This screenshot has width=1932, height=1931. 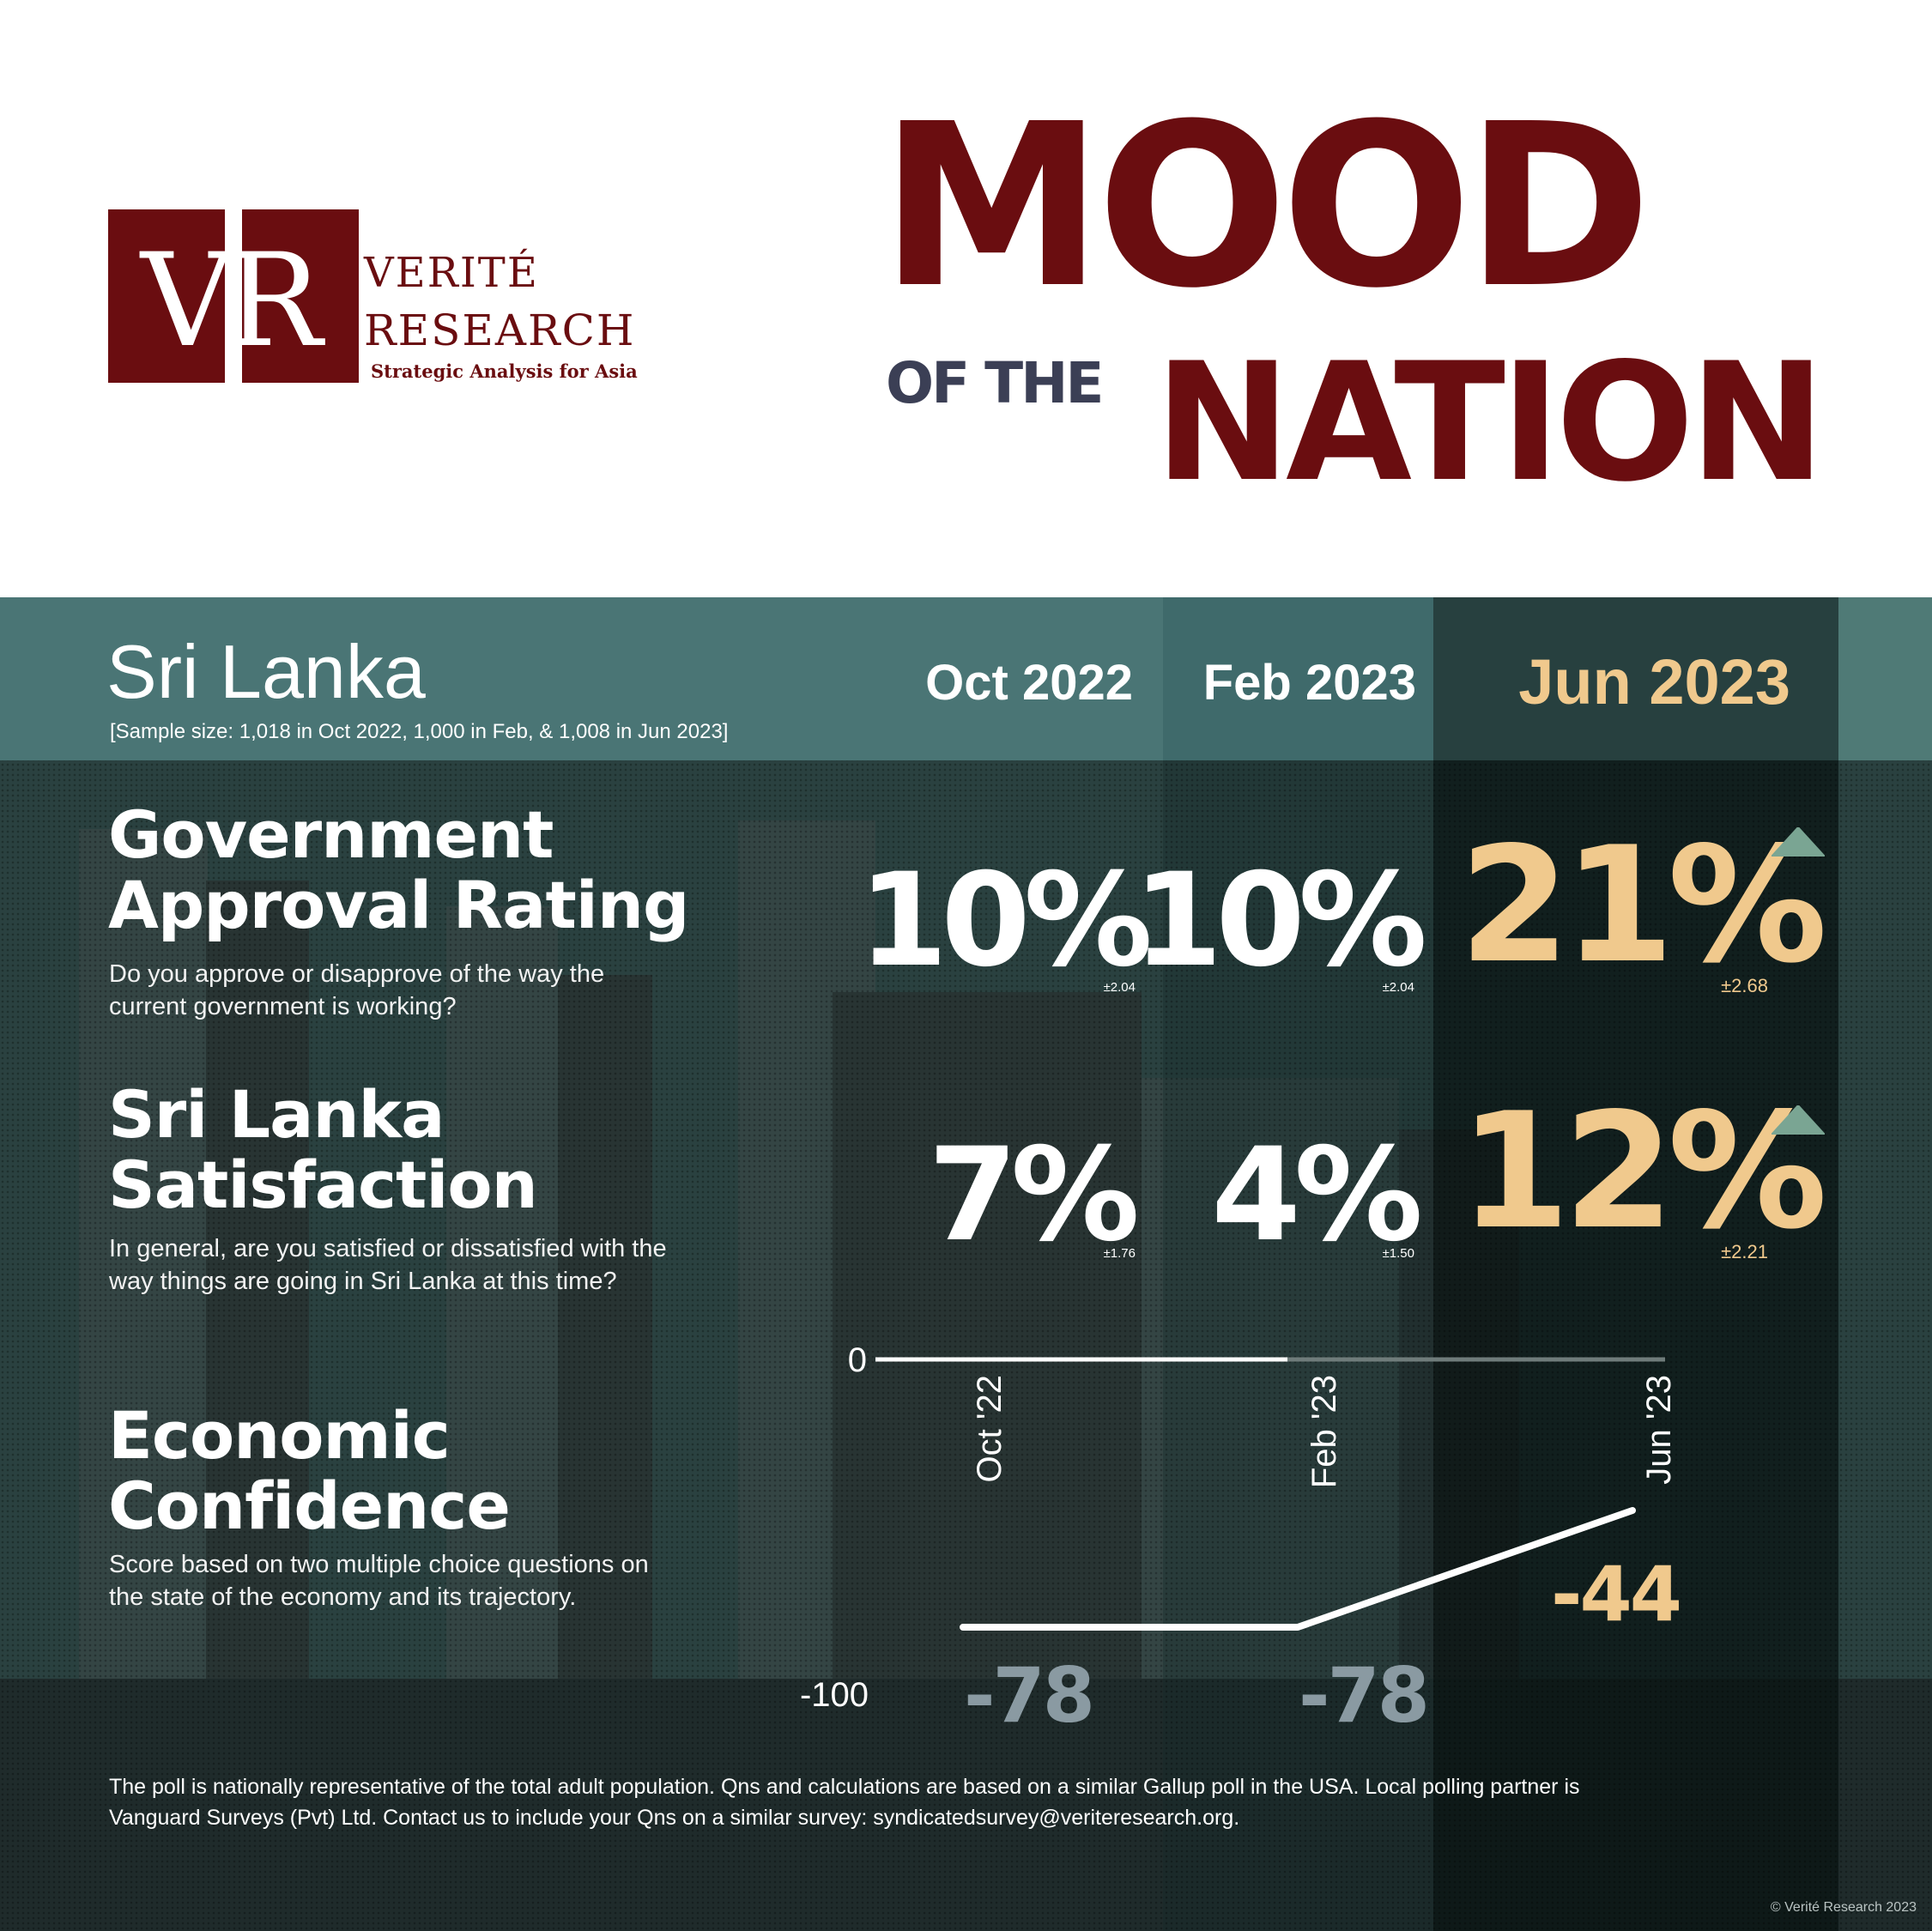 I want to click on title-of-the: OF THE, so click(x=996, y=383).